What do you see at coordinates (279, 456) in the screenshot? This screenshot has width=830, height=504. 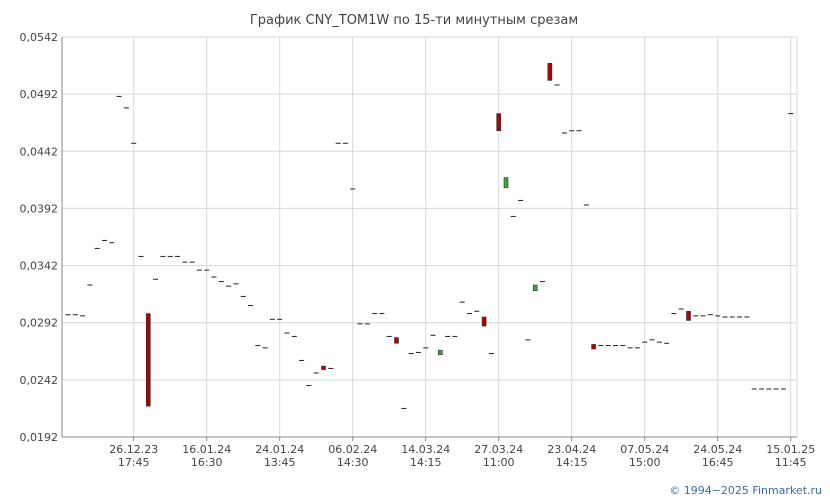 I see `x-tick-label: 24.01.24 13:45` at bounding box center [279, 456].